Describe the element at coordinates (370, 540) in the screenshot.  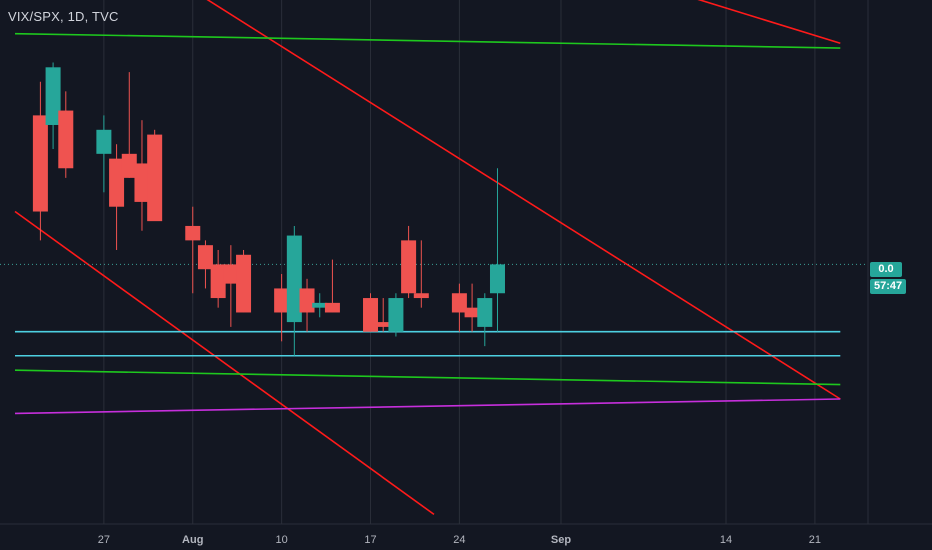
I see `x-tick-label: 17` at that location.